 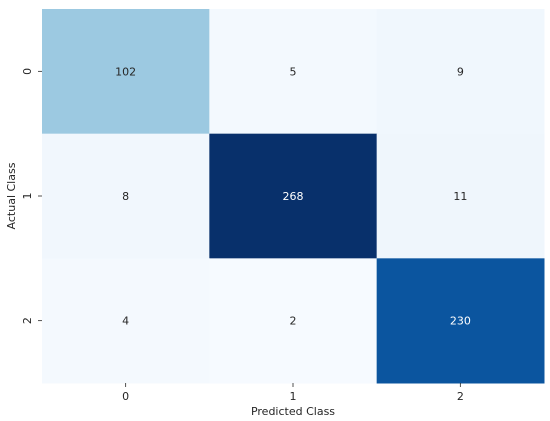 I want to click on heatmap-cell-r2-c0, so click(x=126, y=321).